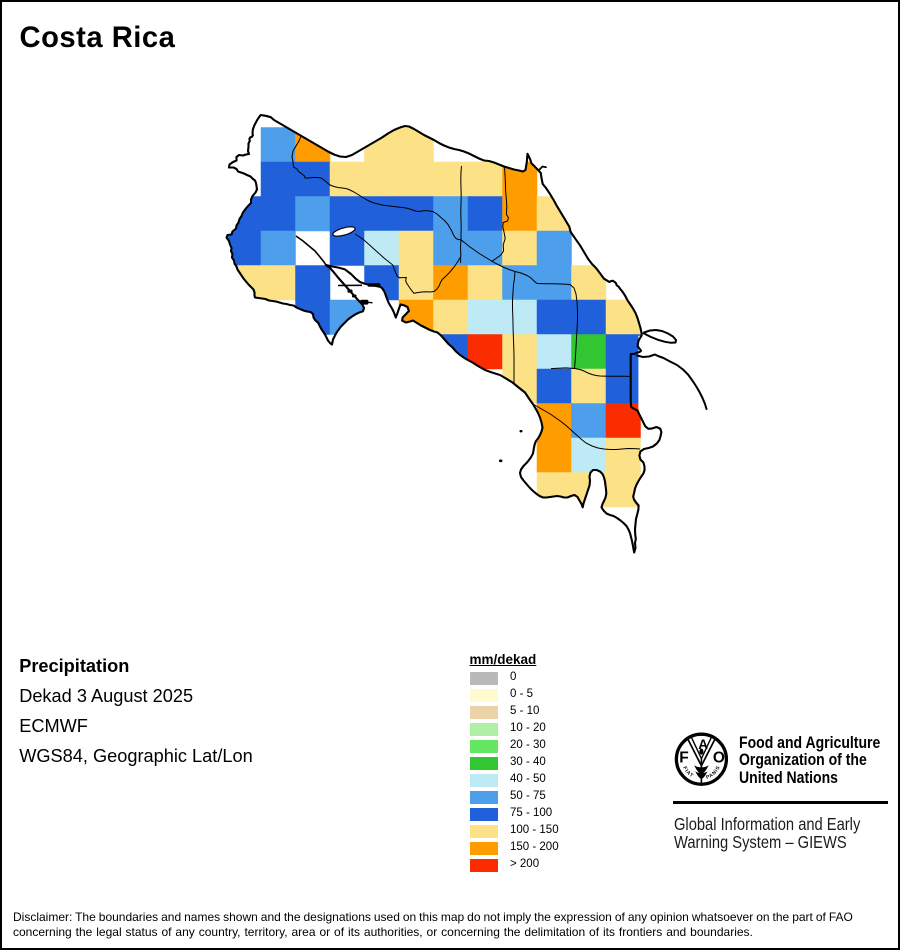  Describe the element at coordinates (683, 758) in the screenshot. I see `svg-text: F` at that location.